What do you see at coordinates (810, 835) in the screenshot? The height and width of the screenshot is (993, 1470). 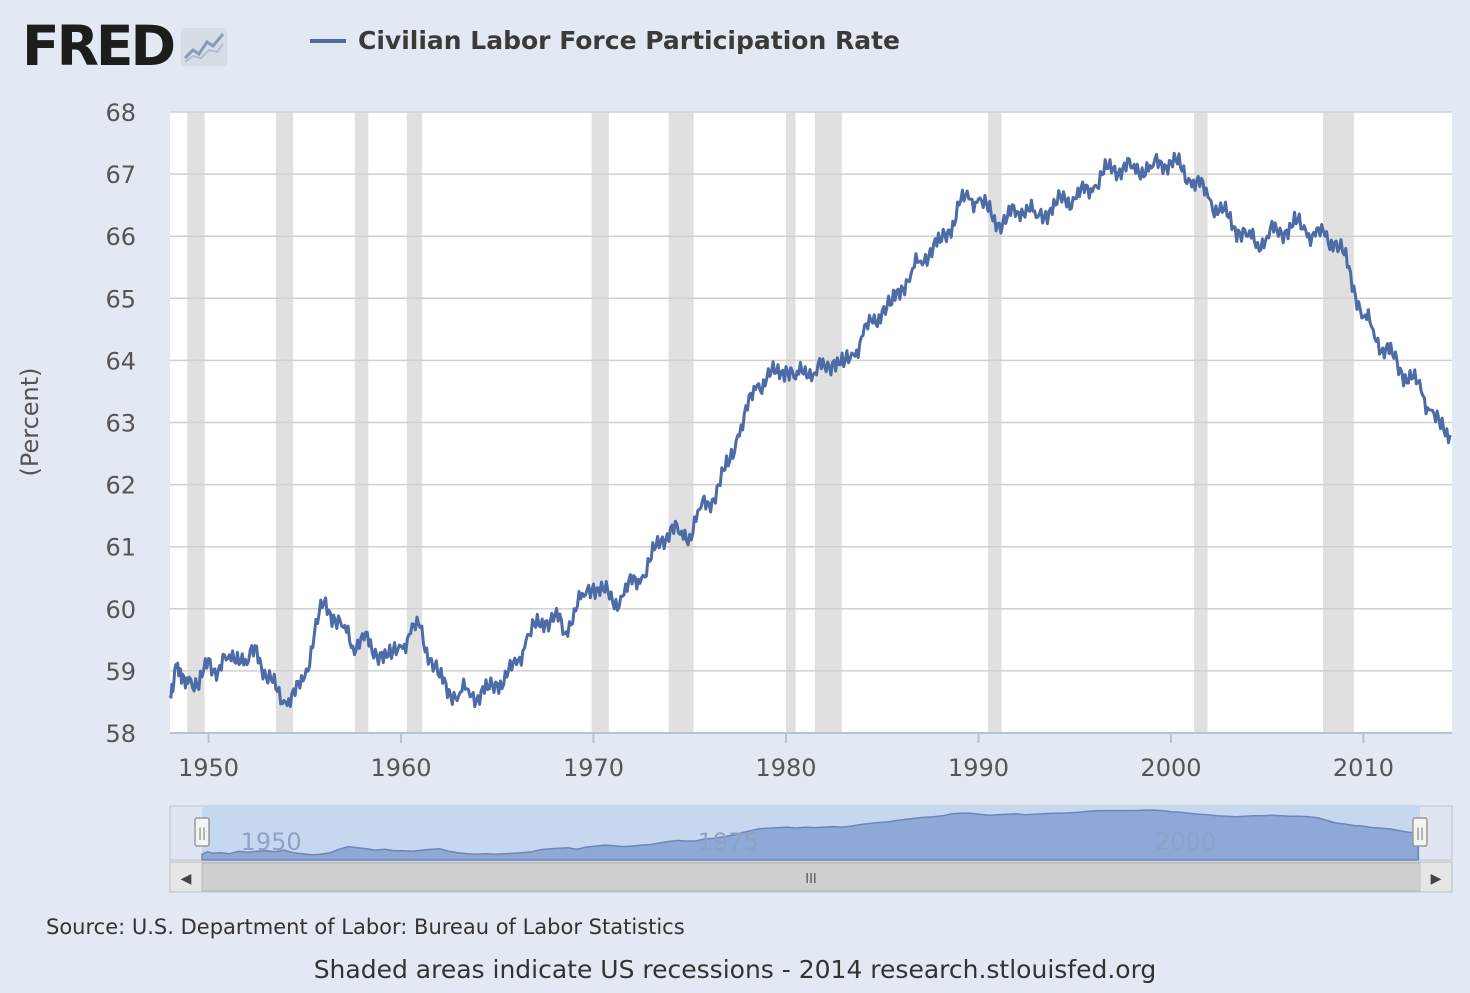 I see `navigator-series-area` at bounding box center [810, 835].